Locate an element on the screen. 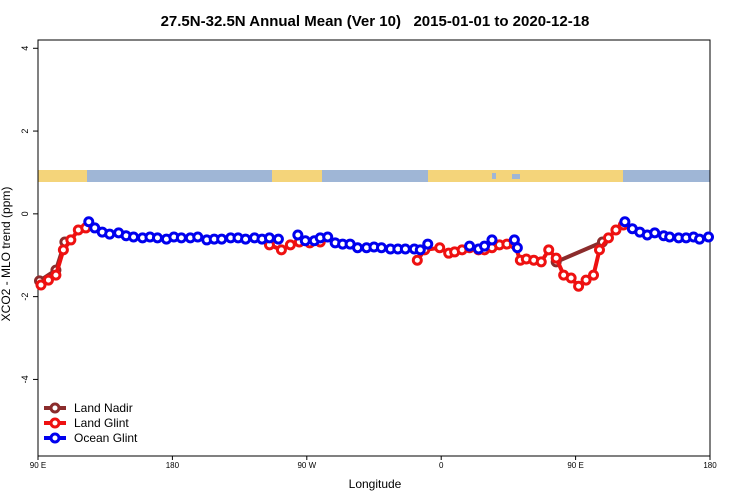 The image size is (750, 500). legend-label: Land Nadir is located at coordinates (103, 408).